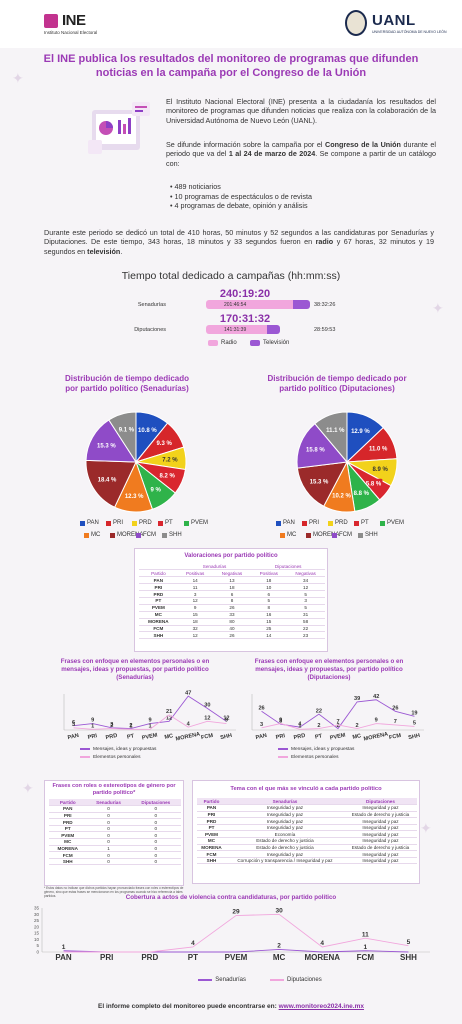  Describe the element at coordinates (37, 933) in the screenshot. I see `y-tick-label: 15` at that location.